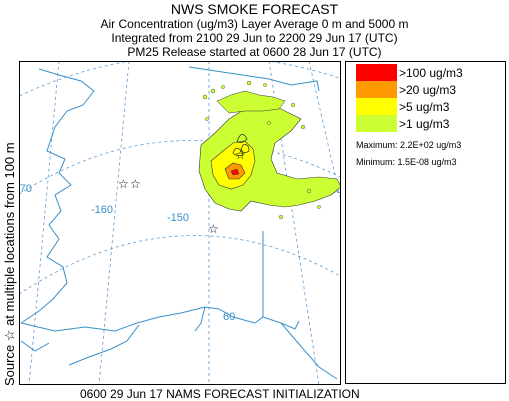  What do you see at coordinates (406, 162) in the screenshot?
I see `legend-minimum: Minimum: 1.5E-08 ug/m3` at bounding box center [406, 162].